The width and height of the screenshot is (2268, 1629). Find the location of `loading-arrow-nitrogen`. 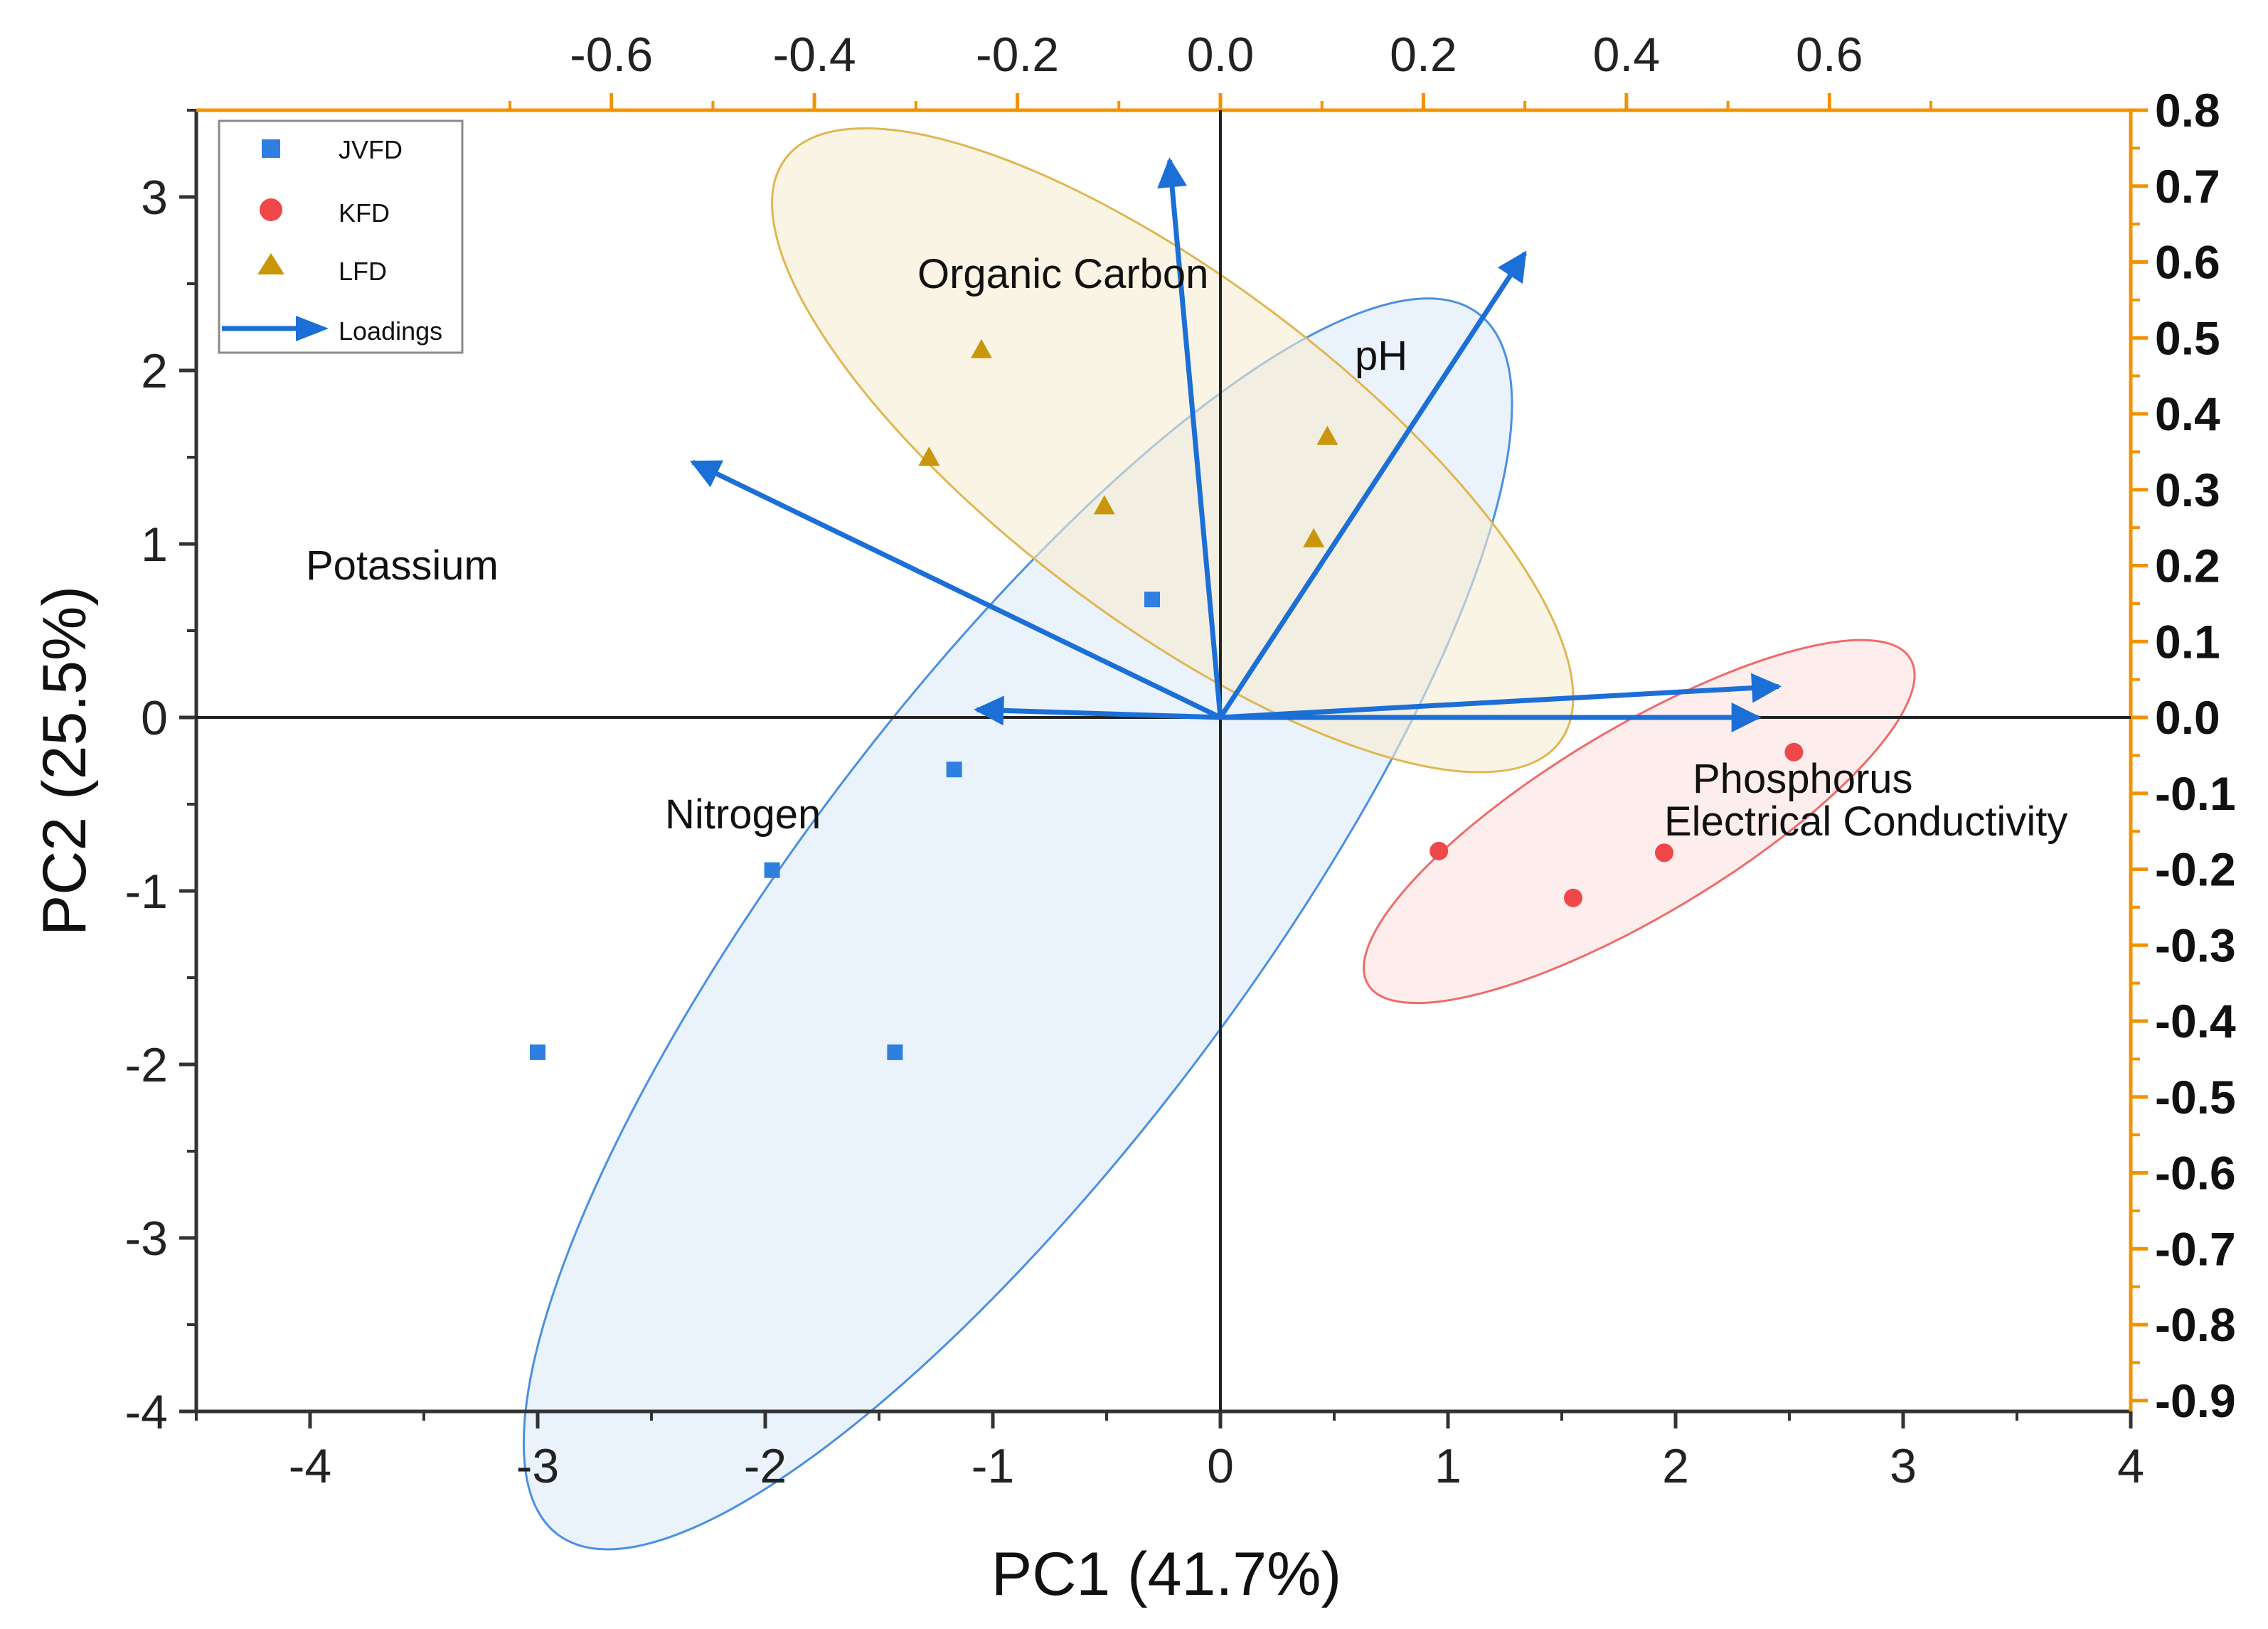

loading-arrow-nitrogen is located at coordinates (1097, 710).